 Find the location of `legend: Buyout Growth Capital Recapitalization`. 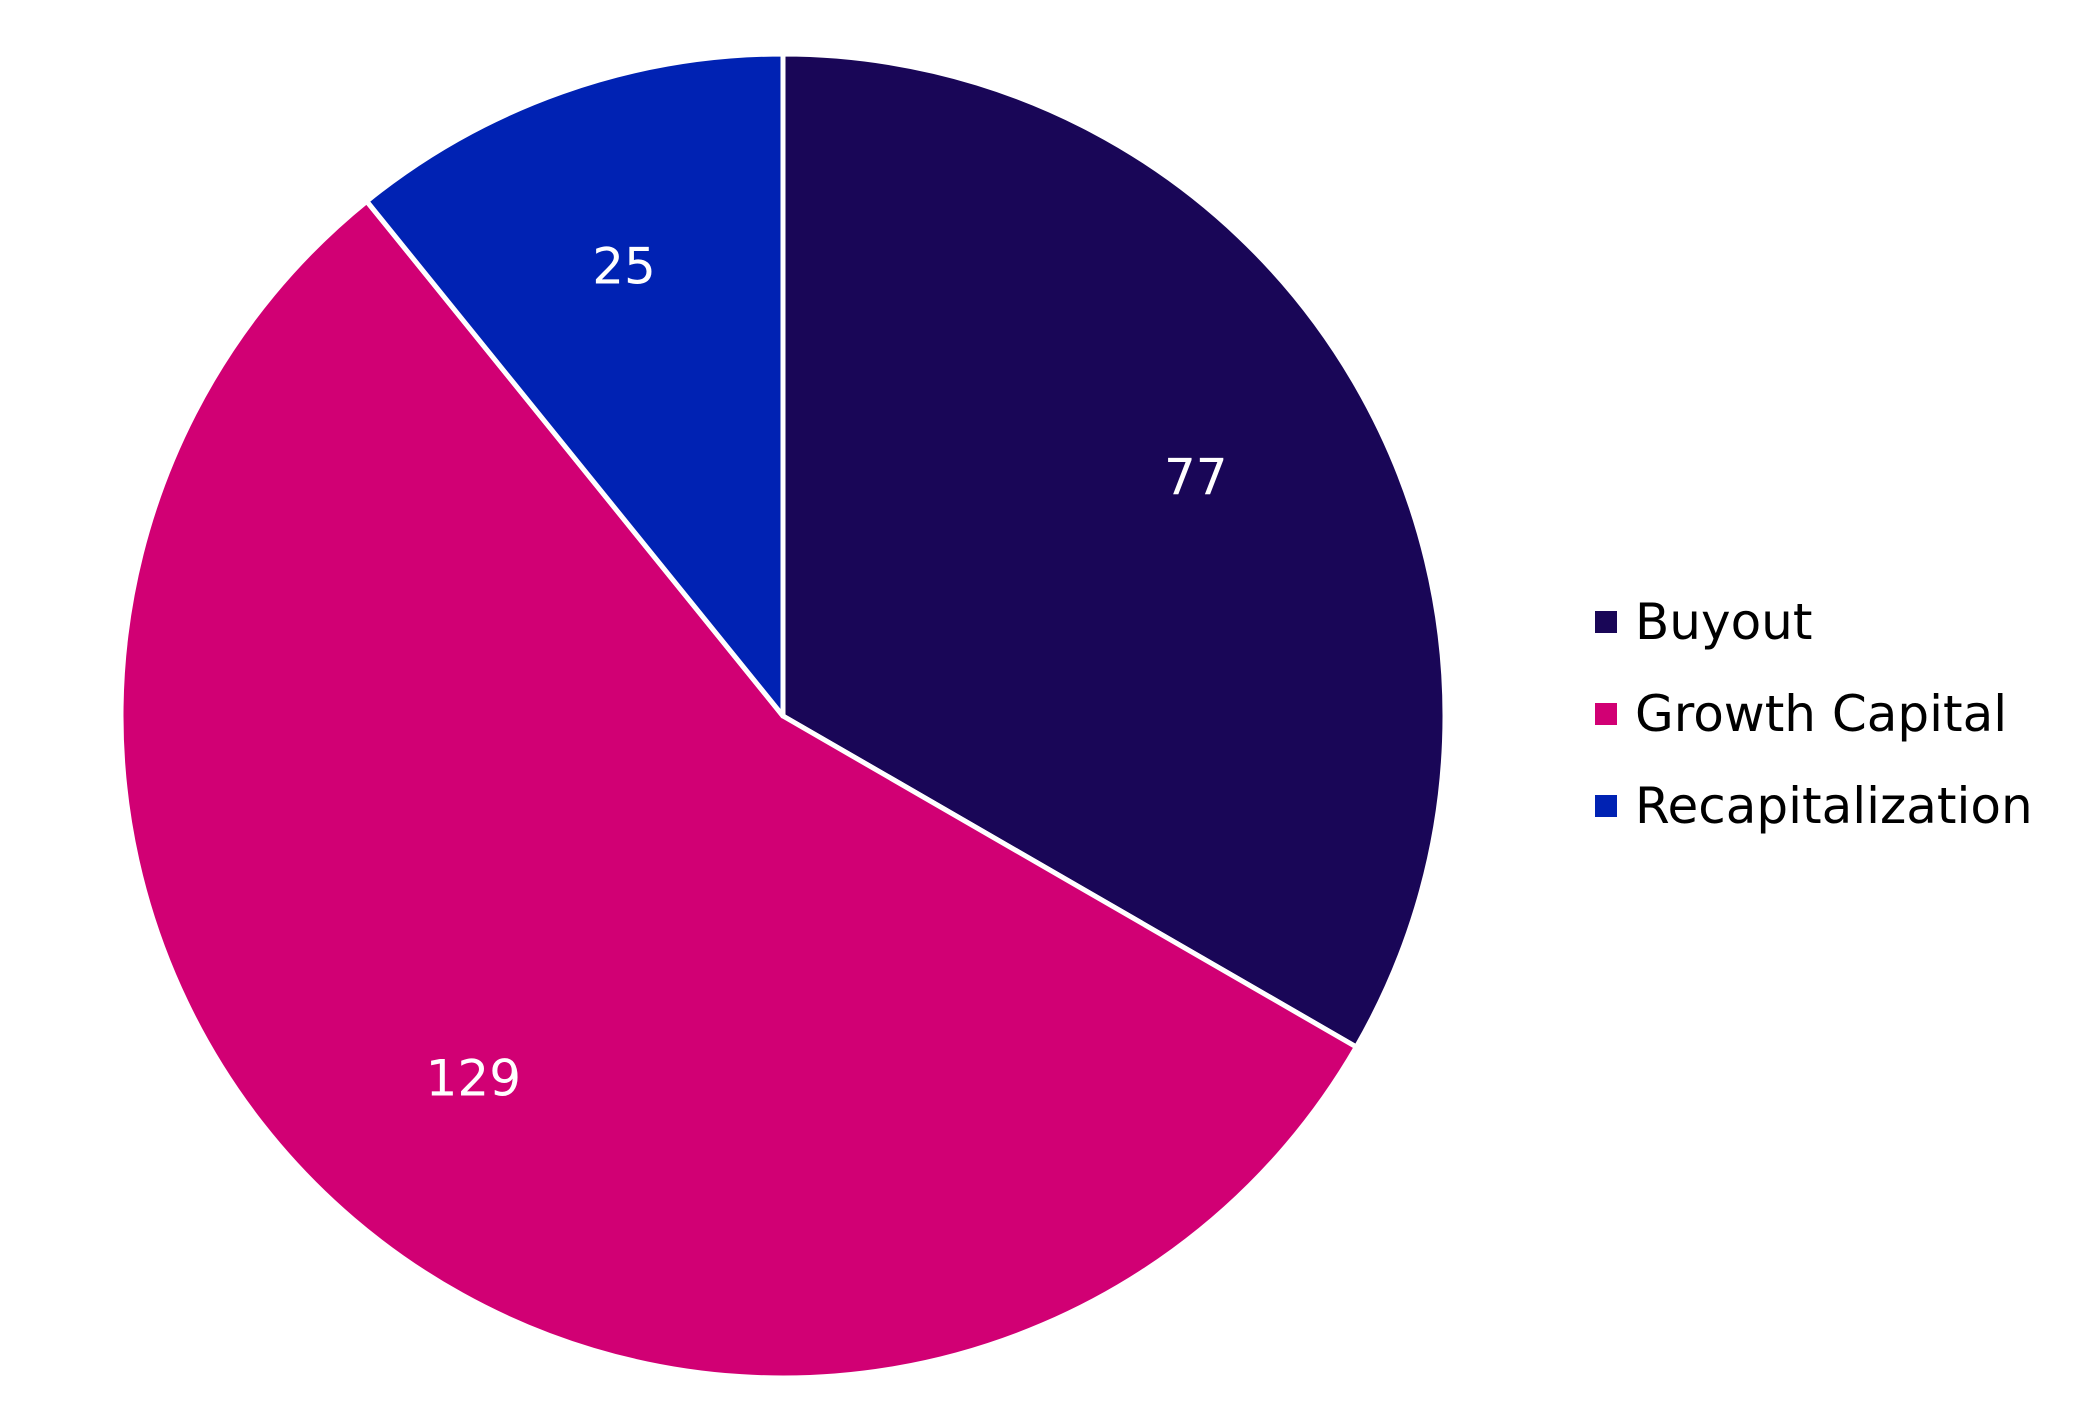

legend: Buyout Growth Capital Recapitalization is located at coordinates (1814, 714).